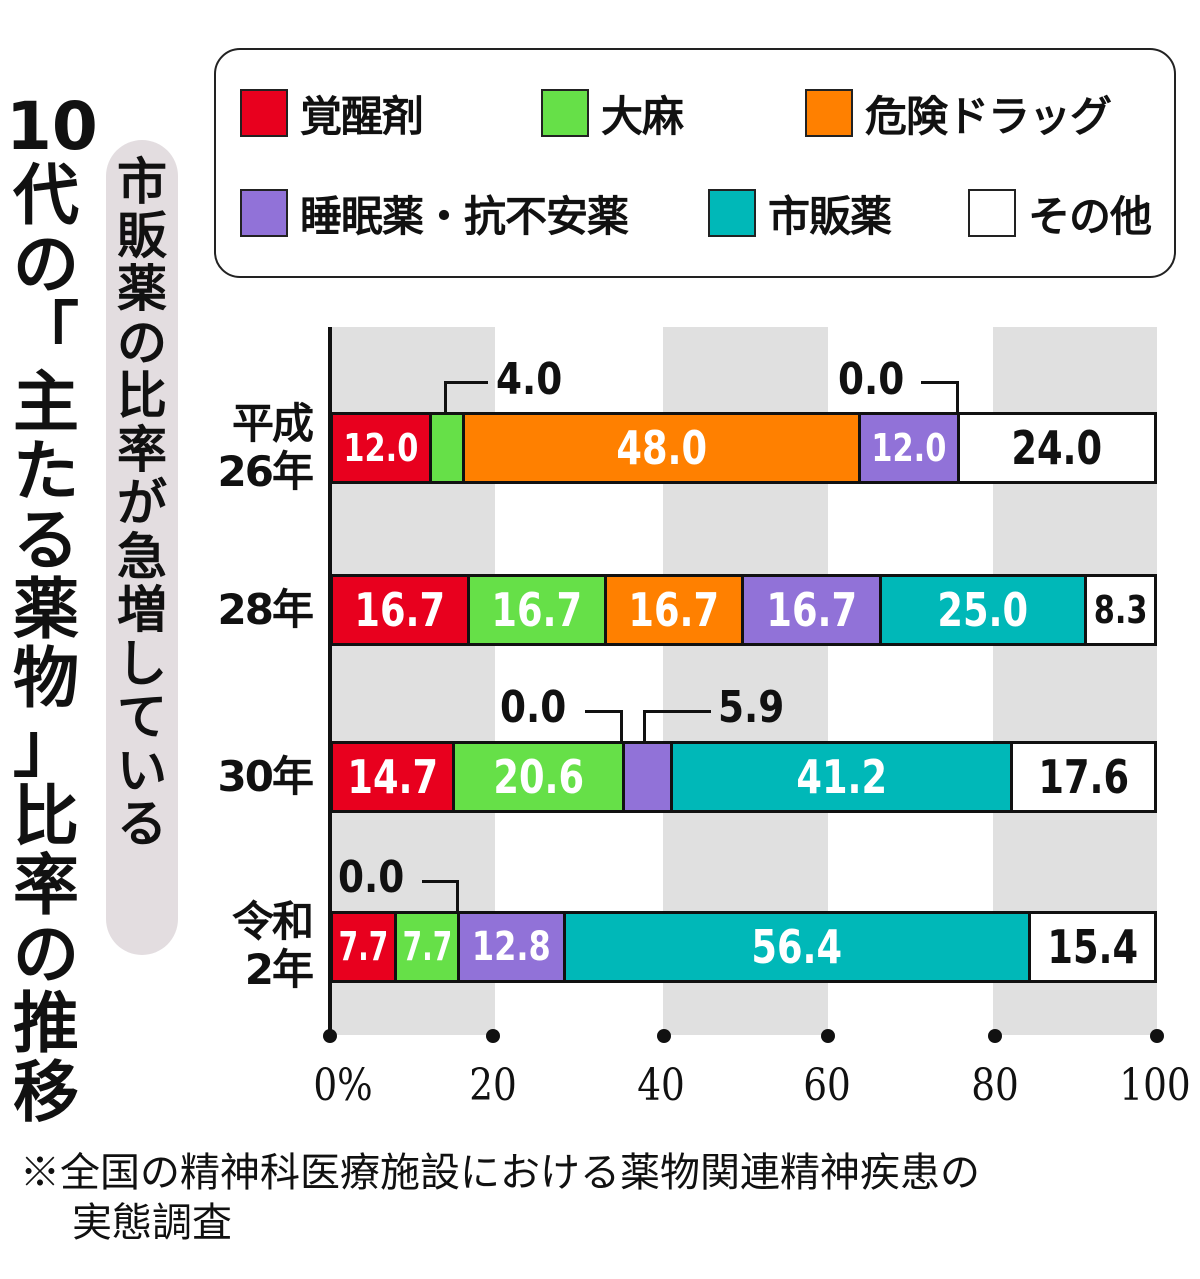 Image resolution: width=1200 pixels, height=1279 pixels. Describe the element at coordinates (995, 1085) in the screenshot. I see `x-tick-label: 80` at that location.